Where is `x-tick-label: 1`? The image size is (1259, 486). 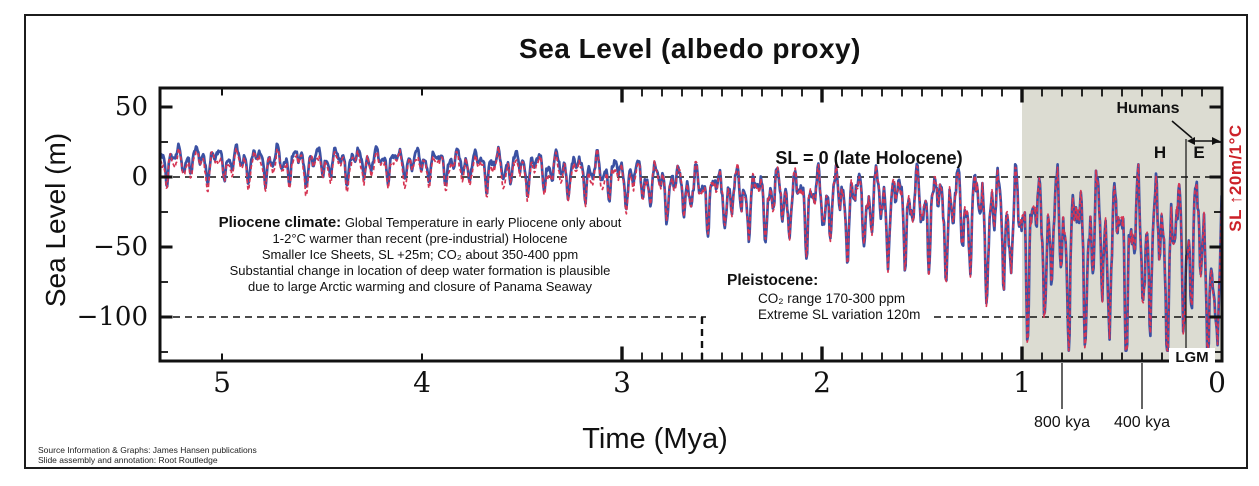
x-tick-label: 1 is located at coordinates (1022, 382).